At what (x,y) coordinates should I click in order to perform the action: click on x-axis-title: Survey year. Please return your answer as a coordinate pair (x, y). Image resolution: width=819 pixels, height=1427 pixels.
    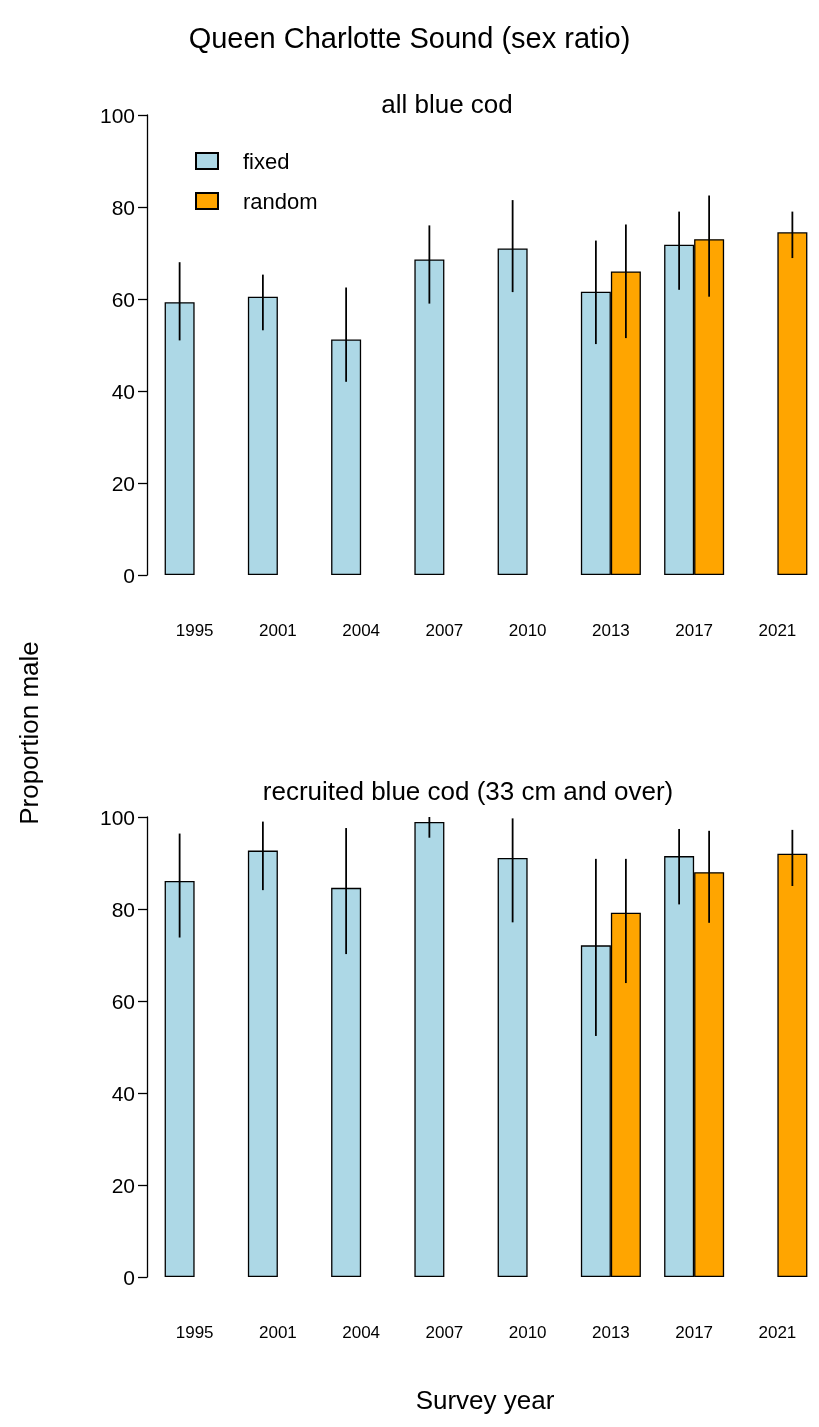
    Looking at the image, I should click on (485, 1400).